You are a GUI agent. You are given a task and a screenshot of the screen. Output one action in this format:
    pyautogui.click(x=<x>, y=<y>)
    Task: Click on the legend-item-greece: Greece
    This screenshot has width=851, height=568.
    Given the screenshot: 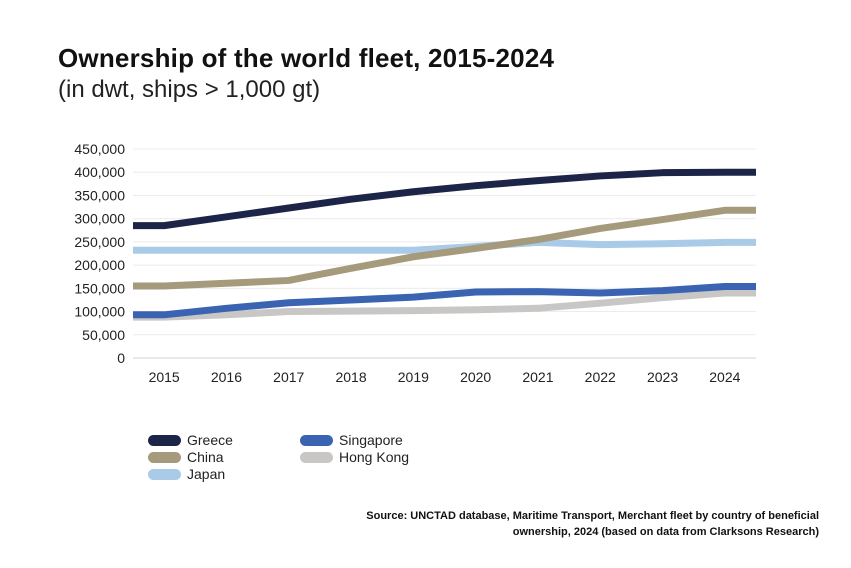 What is the action you would take?
    pyautogui.click(x=190, y=440)
    